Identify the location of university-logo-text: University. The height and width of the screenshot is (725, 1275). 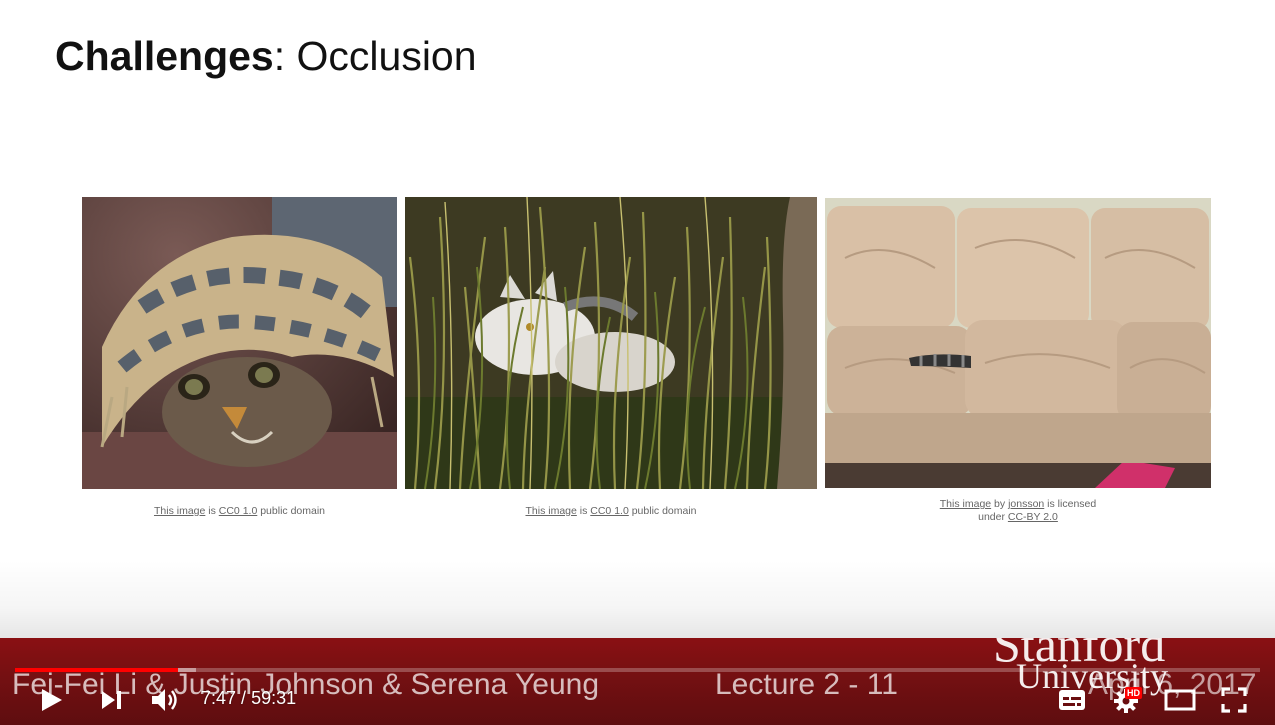
(1092, 676).